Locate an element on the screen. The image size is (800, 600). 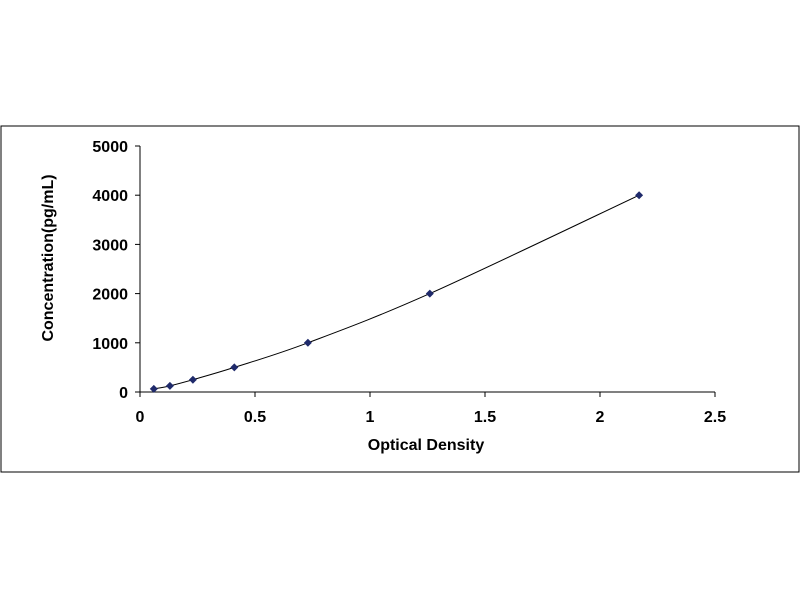
y-axis-title: Concentration(pg/mL) is located at coordinates (48, 257).